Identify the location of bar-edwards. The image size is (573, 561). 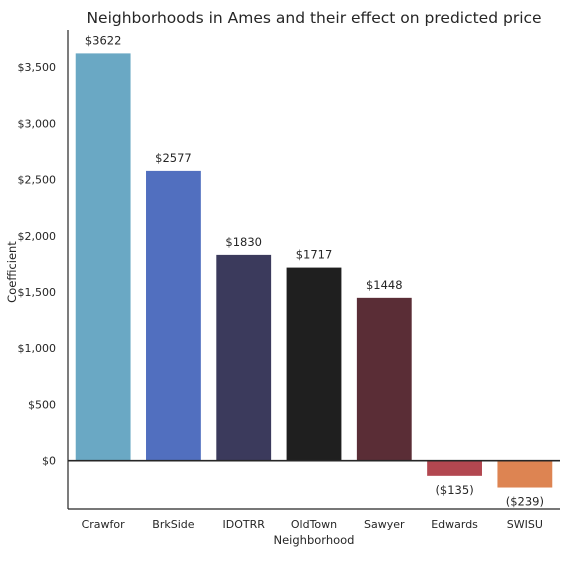
(454, 468).